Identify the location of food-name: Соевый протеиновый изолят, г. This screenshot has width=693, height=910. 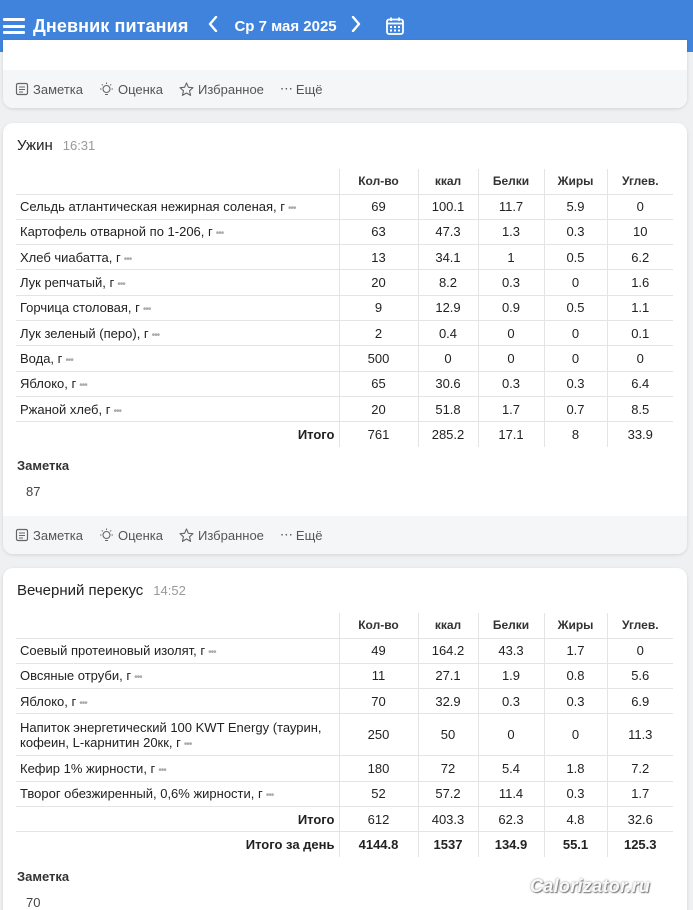
(113, 651).